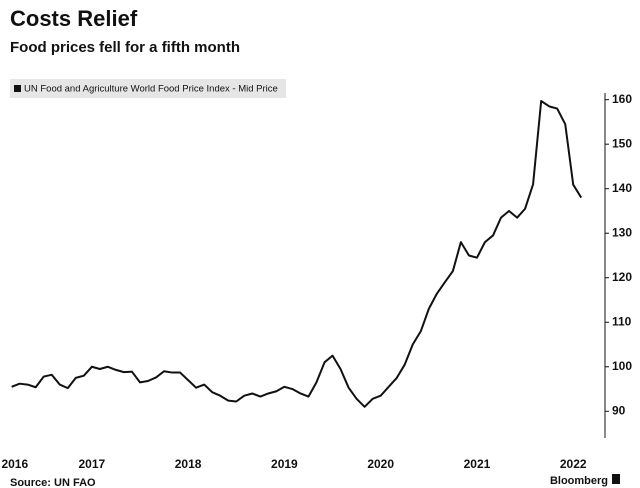 The image size is (640, 488). Describe the element at coordinates (622, 366) in the screenshot. I see `y-tick-label: 100` at that location.